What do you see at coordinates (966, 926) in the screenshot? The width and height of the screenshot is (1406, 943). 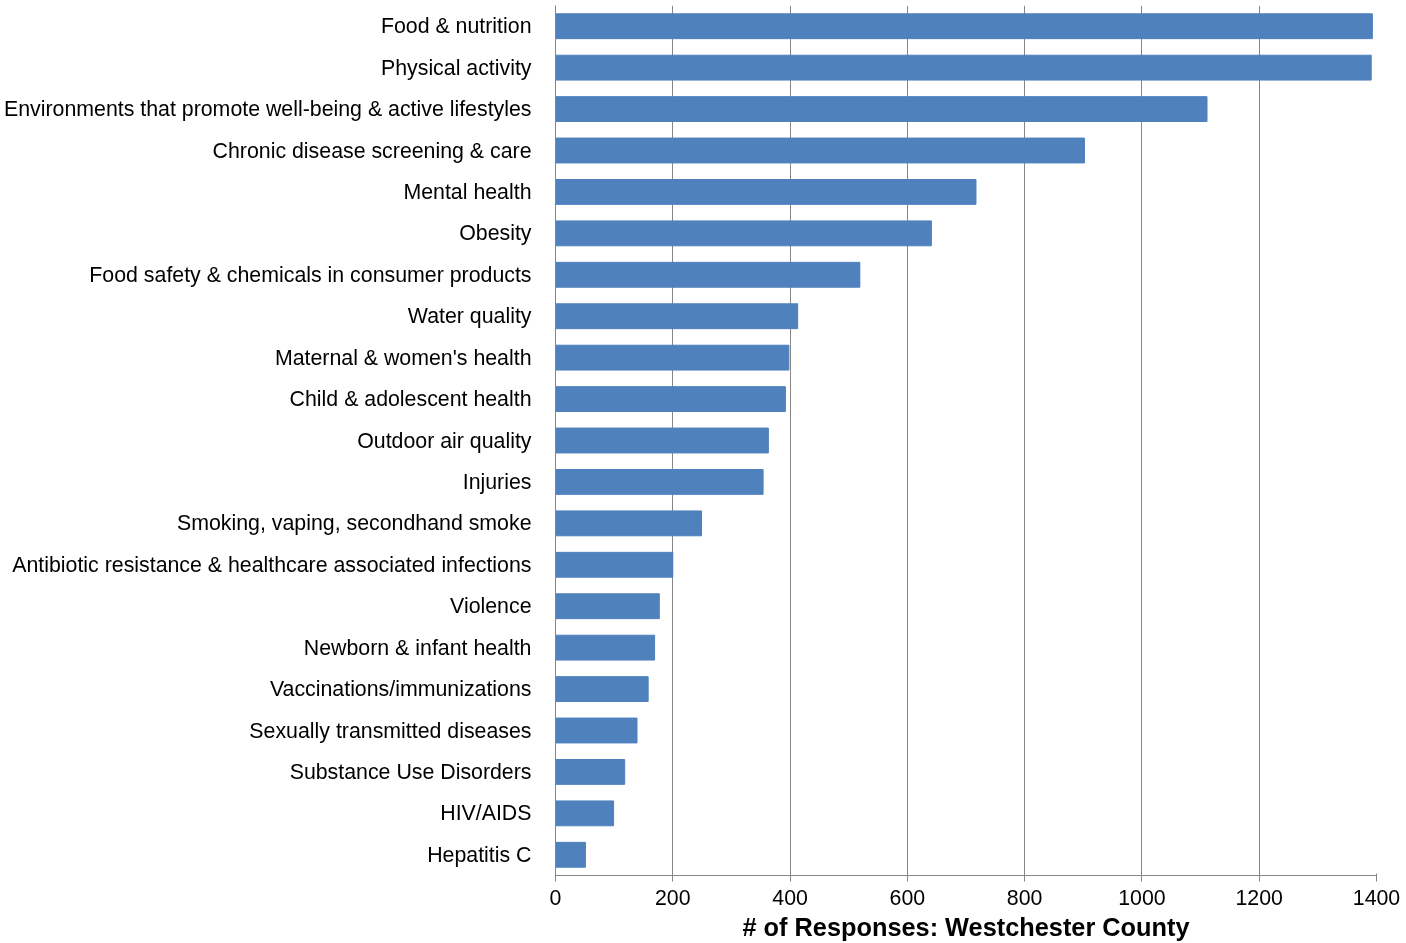 I see `x-axis-title: # of Responses: Westchester County` at bounding box center [966, 926].